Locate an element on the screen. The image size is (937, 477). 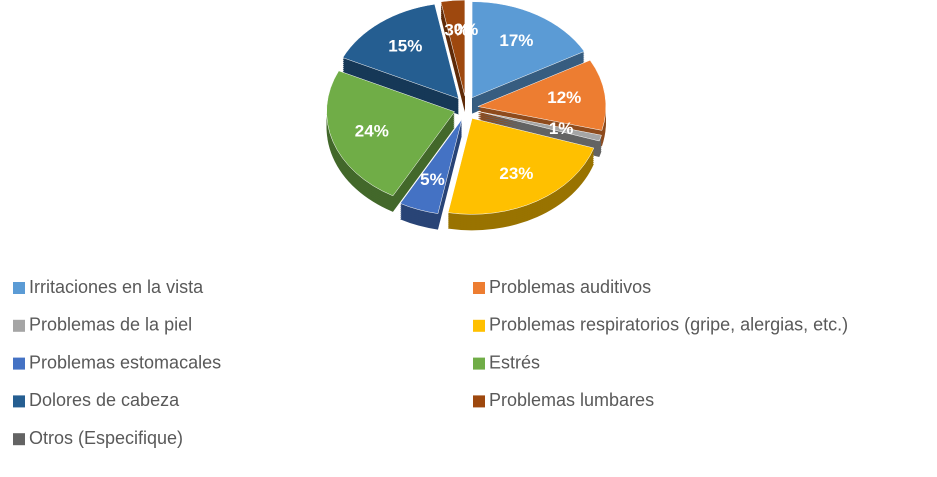
data-label: 1% is located at coordinates (561, 128).